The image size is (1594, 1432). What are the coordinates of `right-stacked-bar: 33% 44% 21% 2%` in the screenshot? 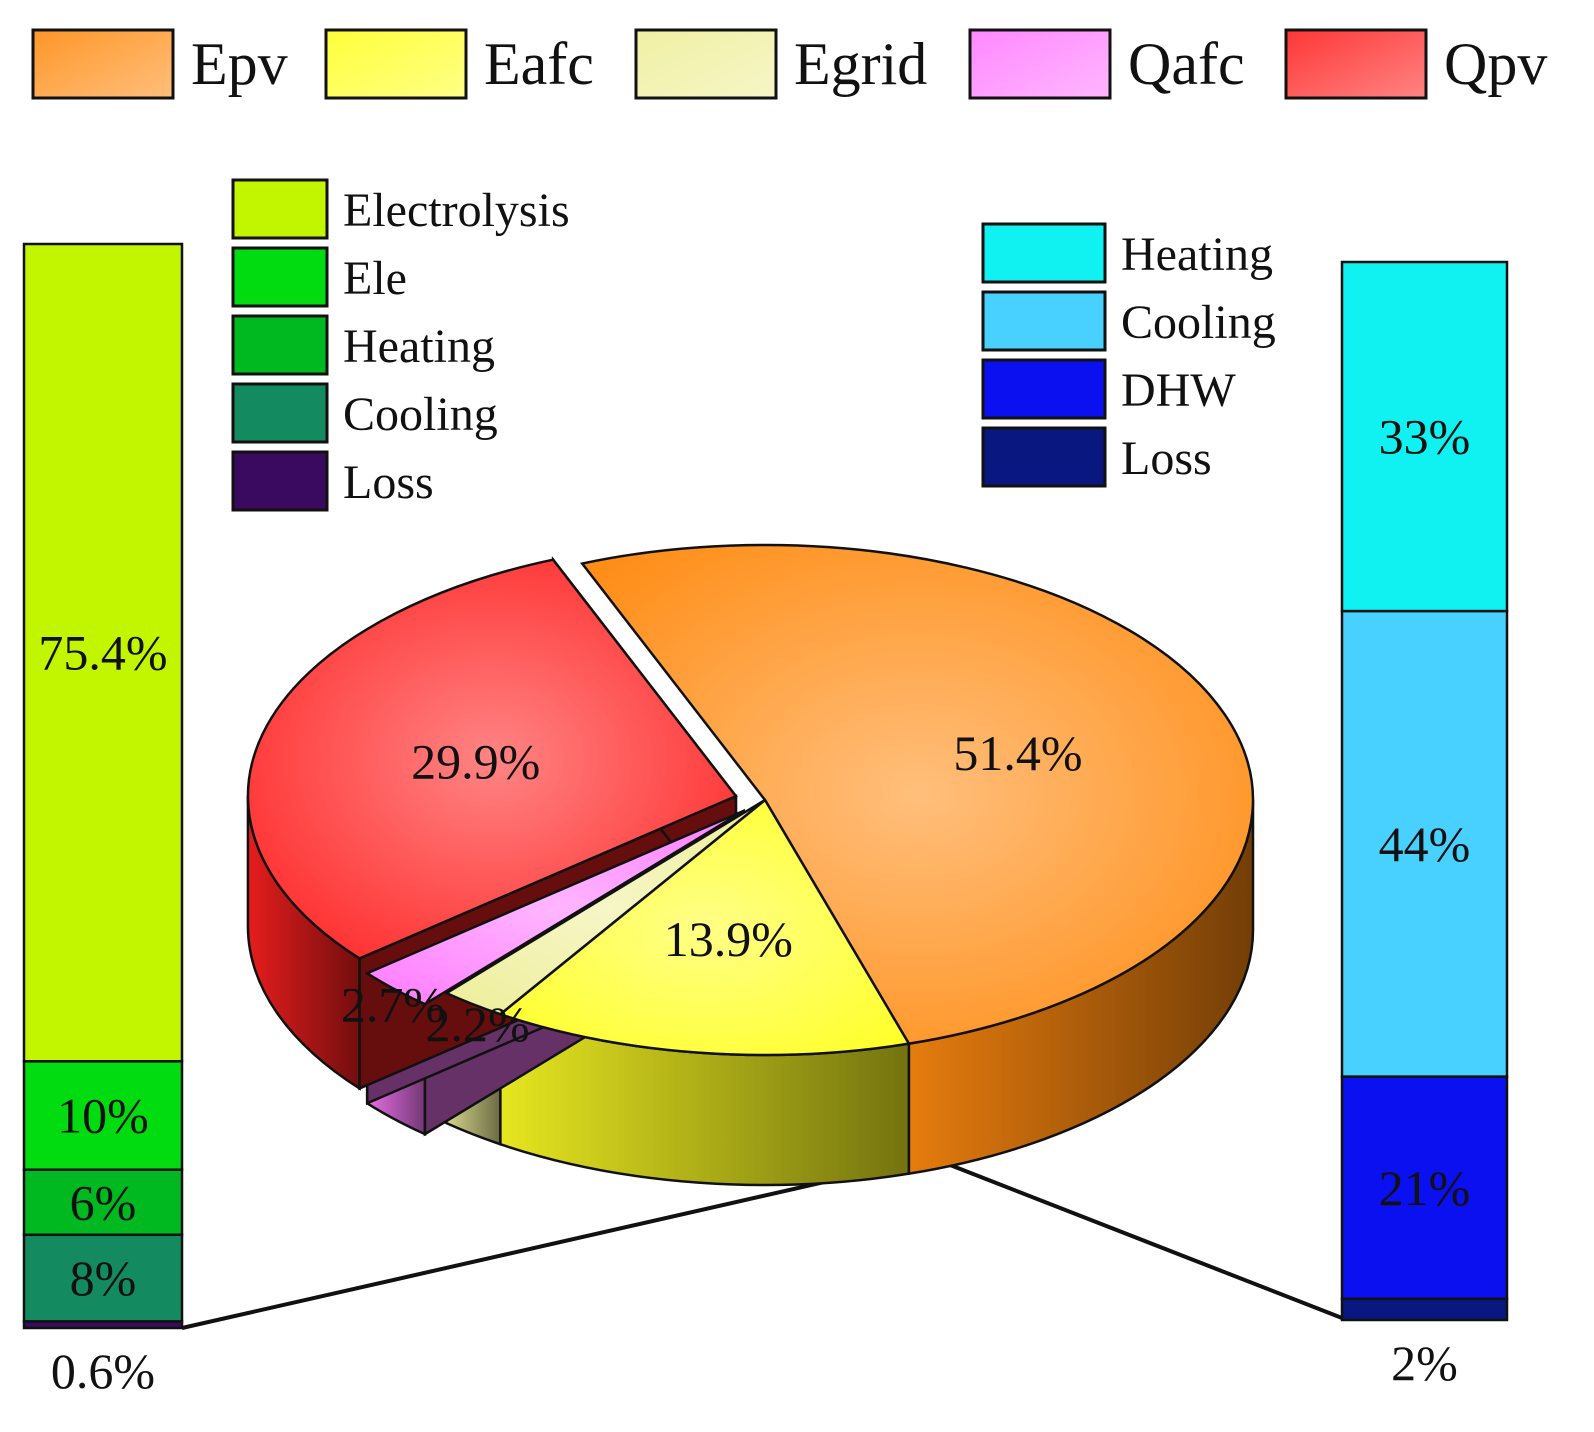 It's located at (1424, 825).